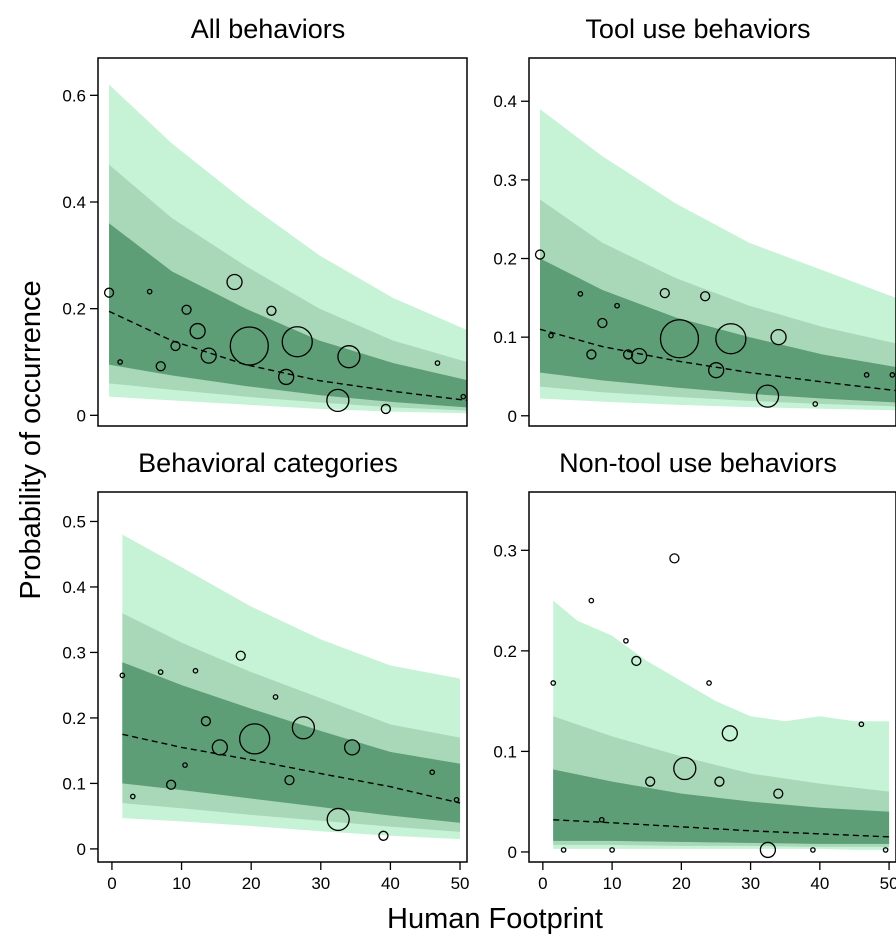 The height and width of the screenshot is (937, 896). Describe the element at coordinates (888, 883) in the screenshot. I see `x-tick-label: 50` at that location.